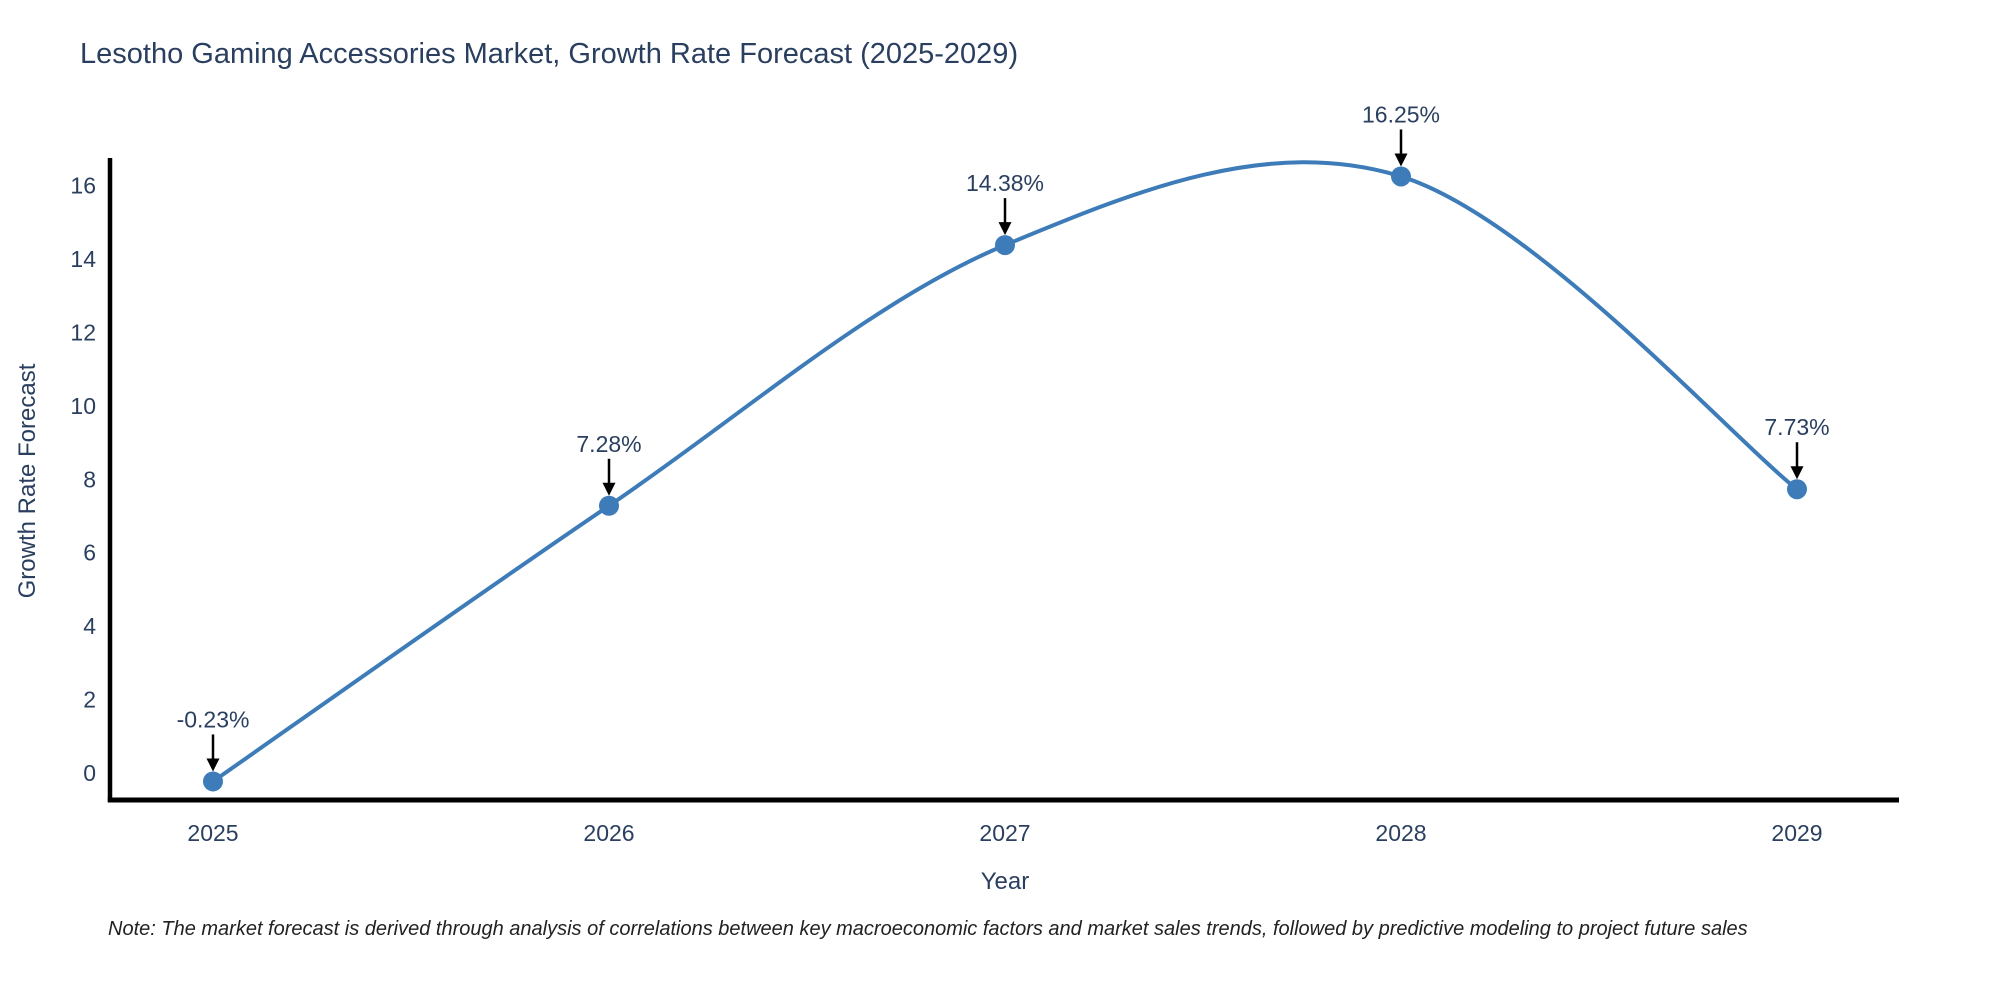  What do you see at coordinates (89, 553) in the screenshot?
I see `y-tick-label: 6` at bounding box center [89, 553].